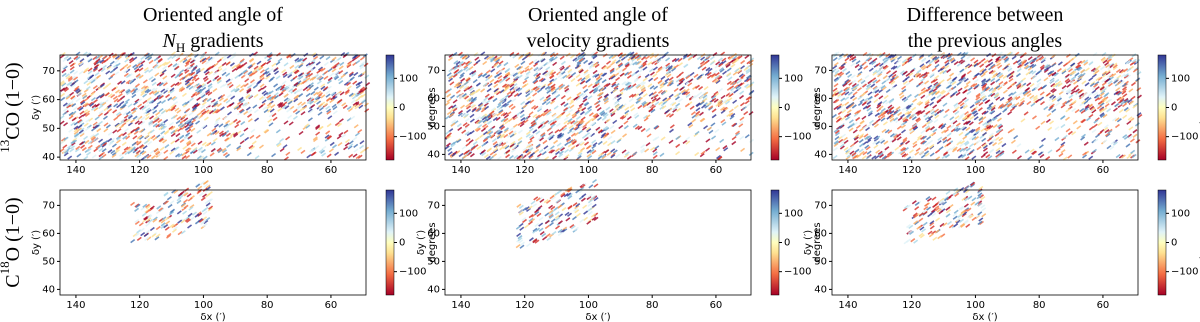  I want to click on colorbar, so click(1162, 107).